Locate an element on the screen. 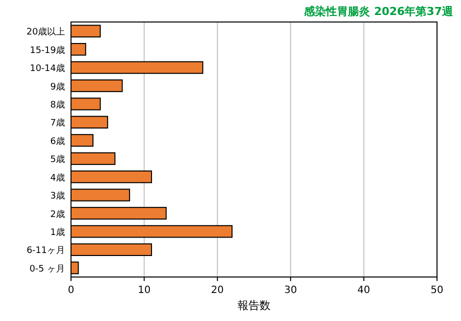  x-tick-label: 30 is located at coordinates (290, 290).